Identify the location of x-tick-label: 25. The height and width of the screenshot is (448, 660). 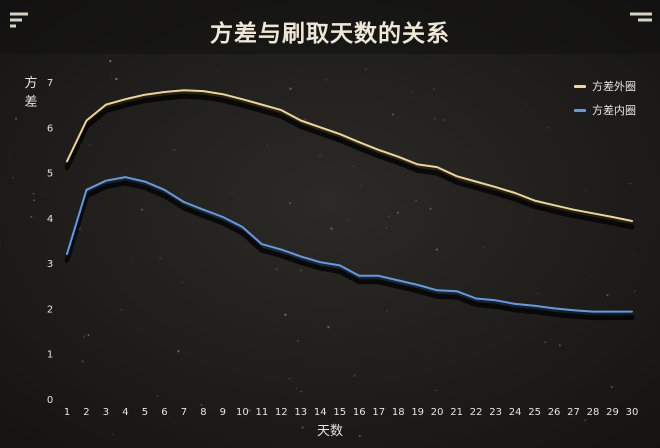
(534, 412).